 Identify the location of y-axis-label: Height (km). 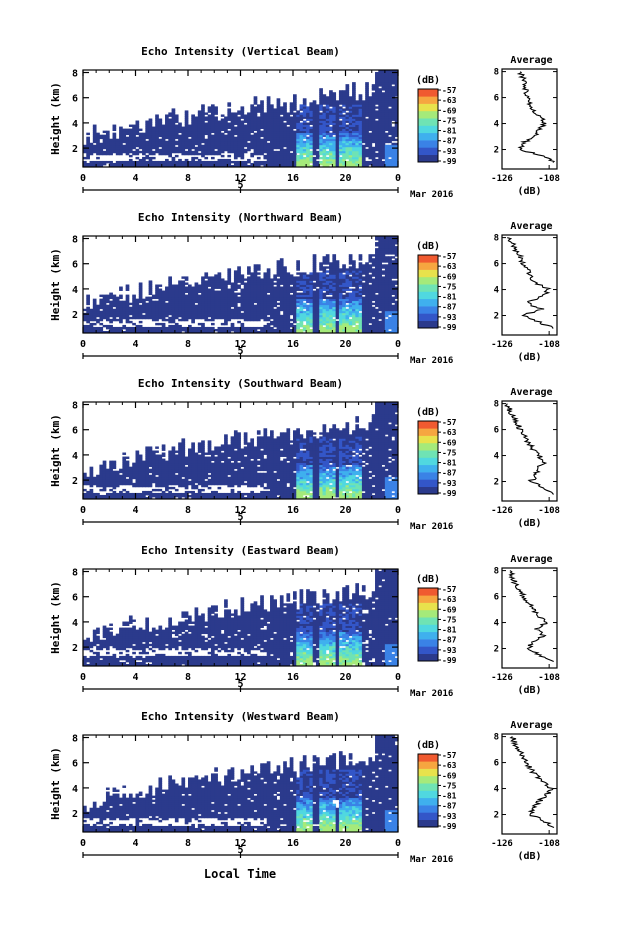
(55, 118).